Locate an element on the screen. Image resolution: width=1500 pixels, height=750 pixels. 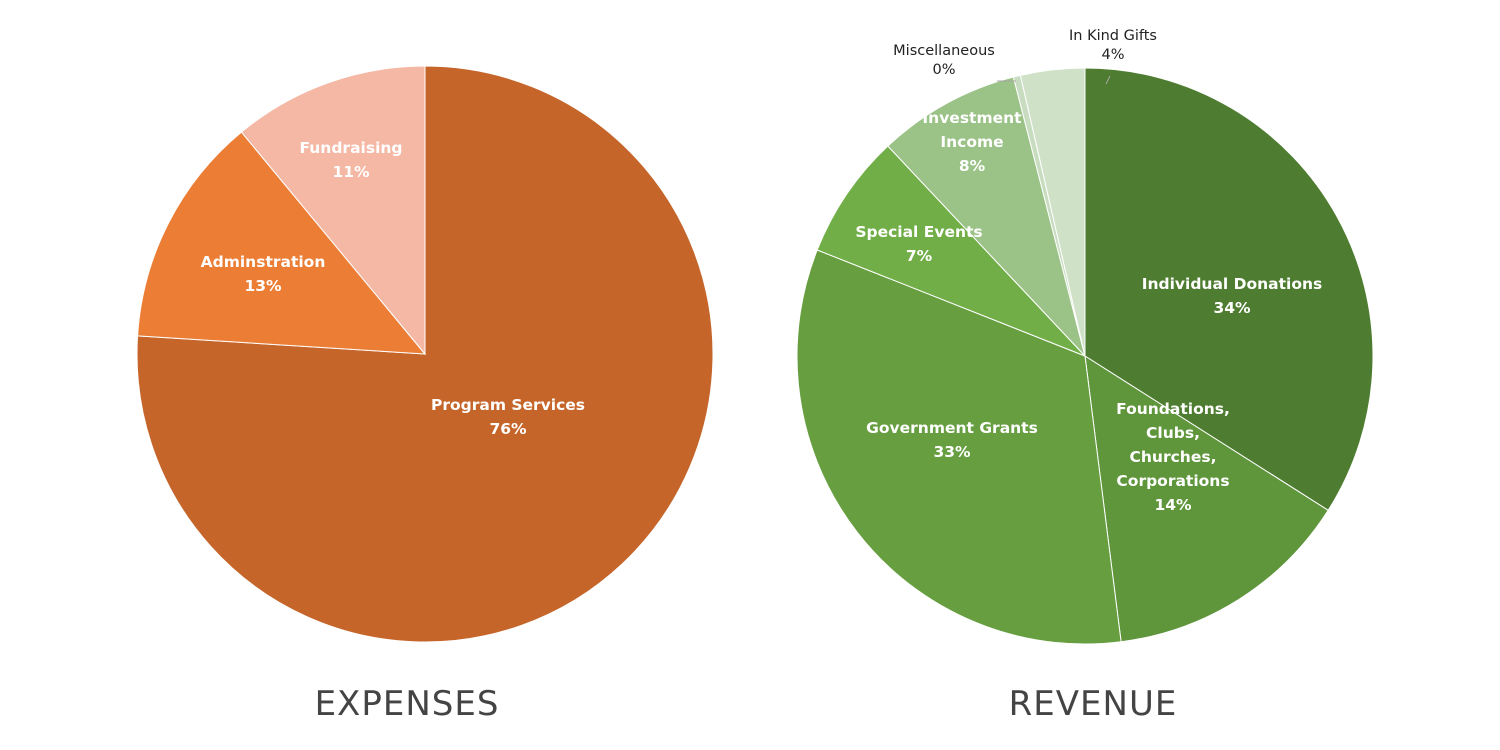
expenses-title: EXPENSES is located at coordinates (407, 704).